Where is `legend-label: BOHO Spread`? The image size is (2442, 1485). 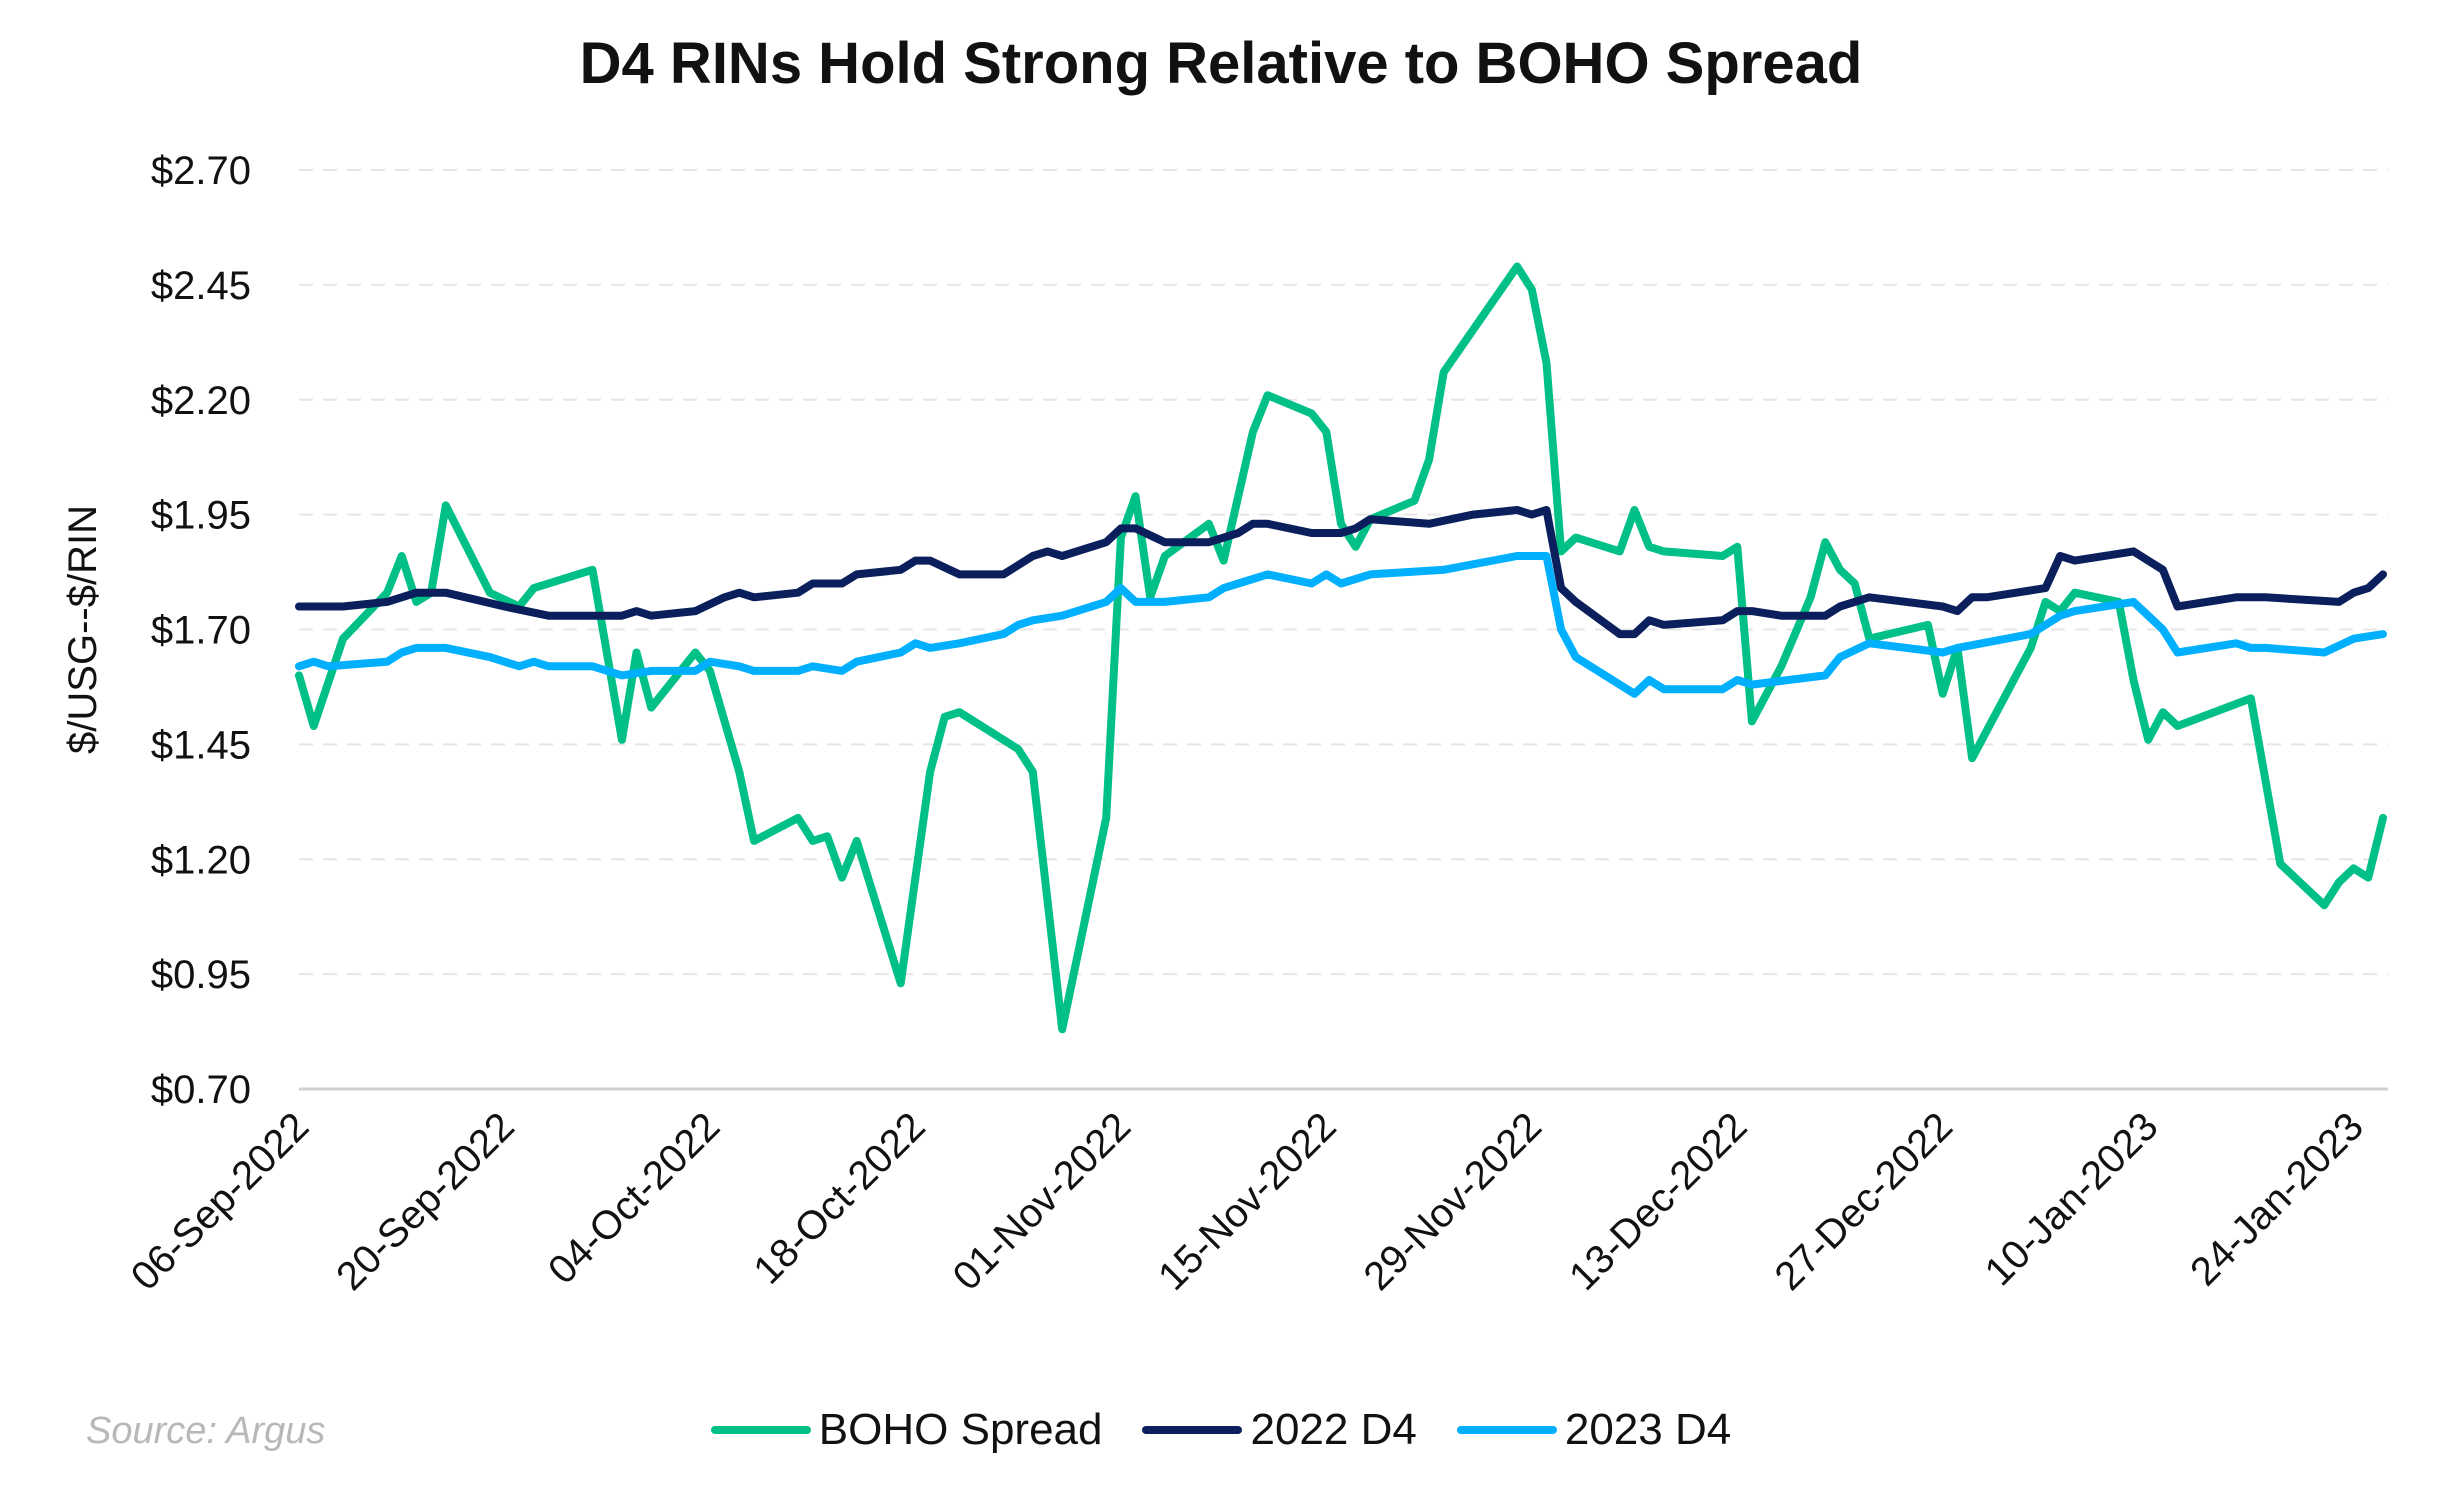
legend-label: BOHO Spread is located at coordinates (960, 1429).